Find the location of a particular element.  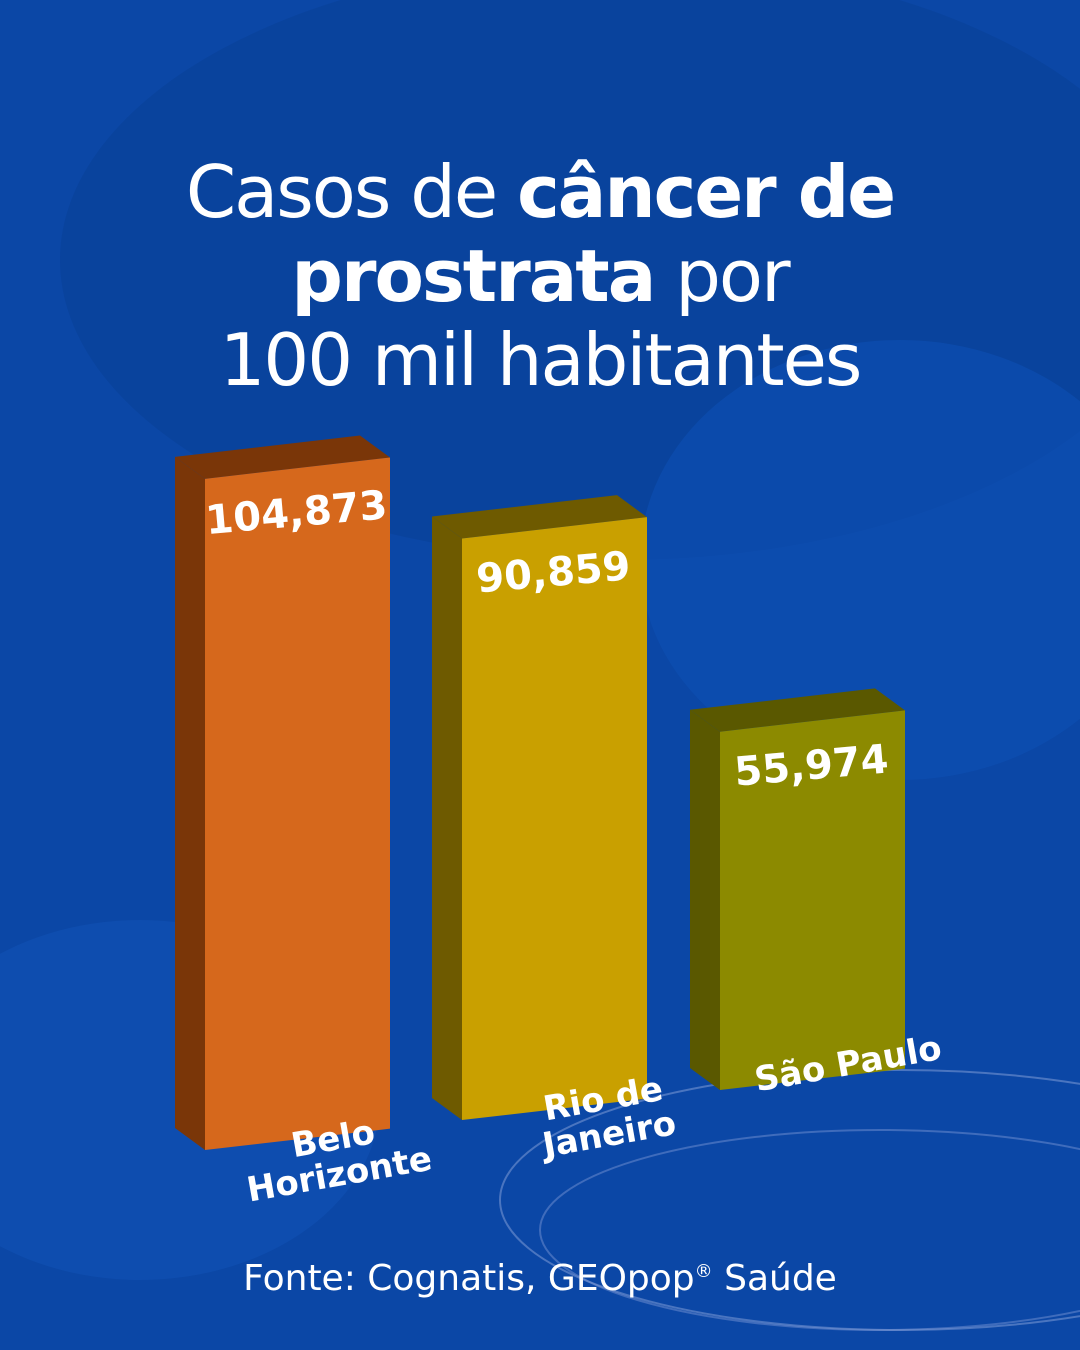

title-line-2: prostrata por is located at coordinates (540, 276).